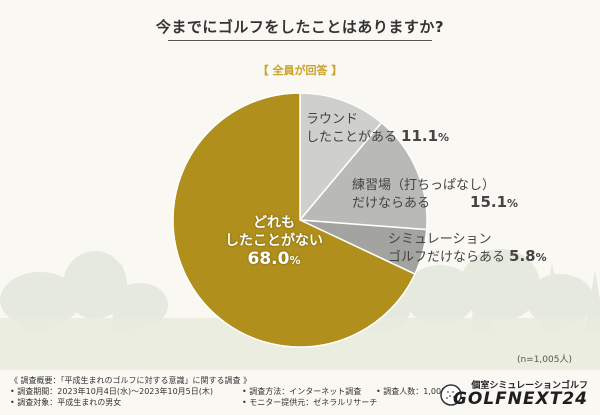 This screenshot has height=415, width=600. I want to click on title-underline, so click(300, 40).